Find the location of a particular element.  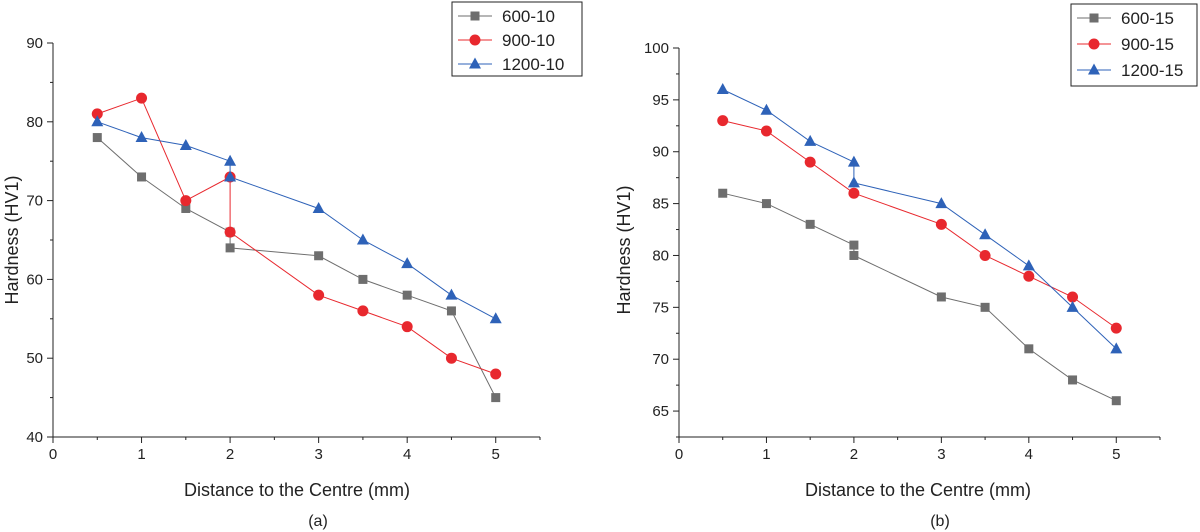

chart-b-y-tick-label: 100 is located at coordinates (656, 48).